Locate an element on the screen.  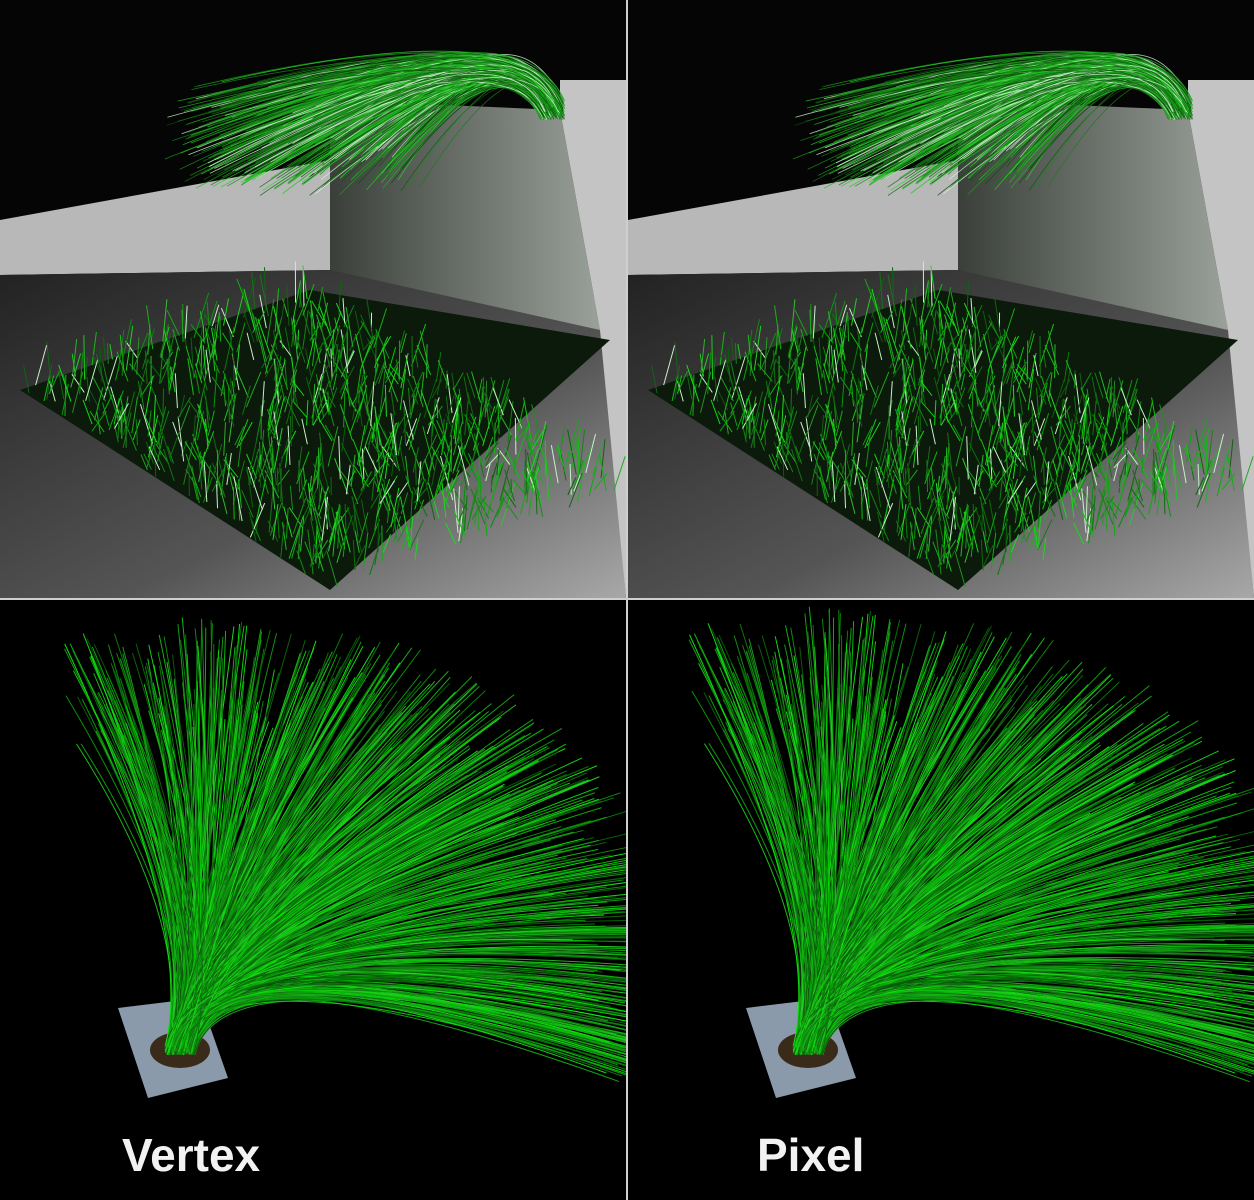
hanging-grass-strand is located at coordinates (411, 93).